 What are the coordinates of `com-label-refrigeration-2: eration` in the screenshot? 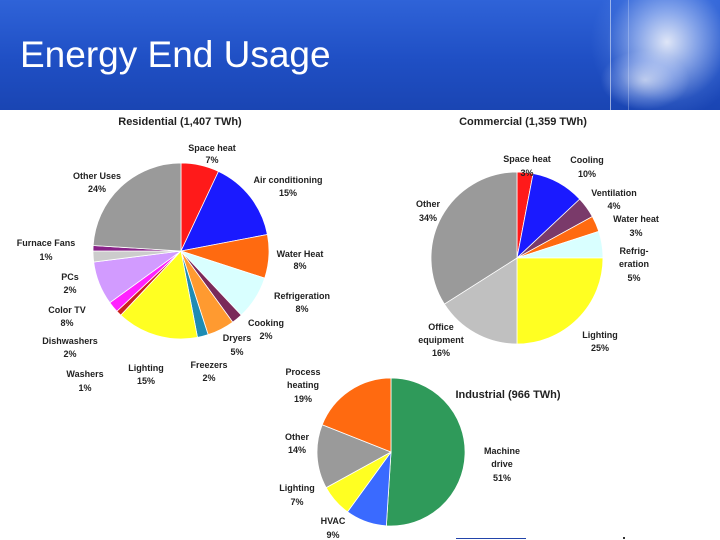 It's located at (634, 264).